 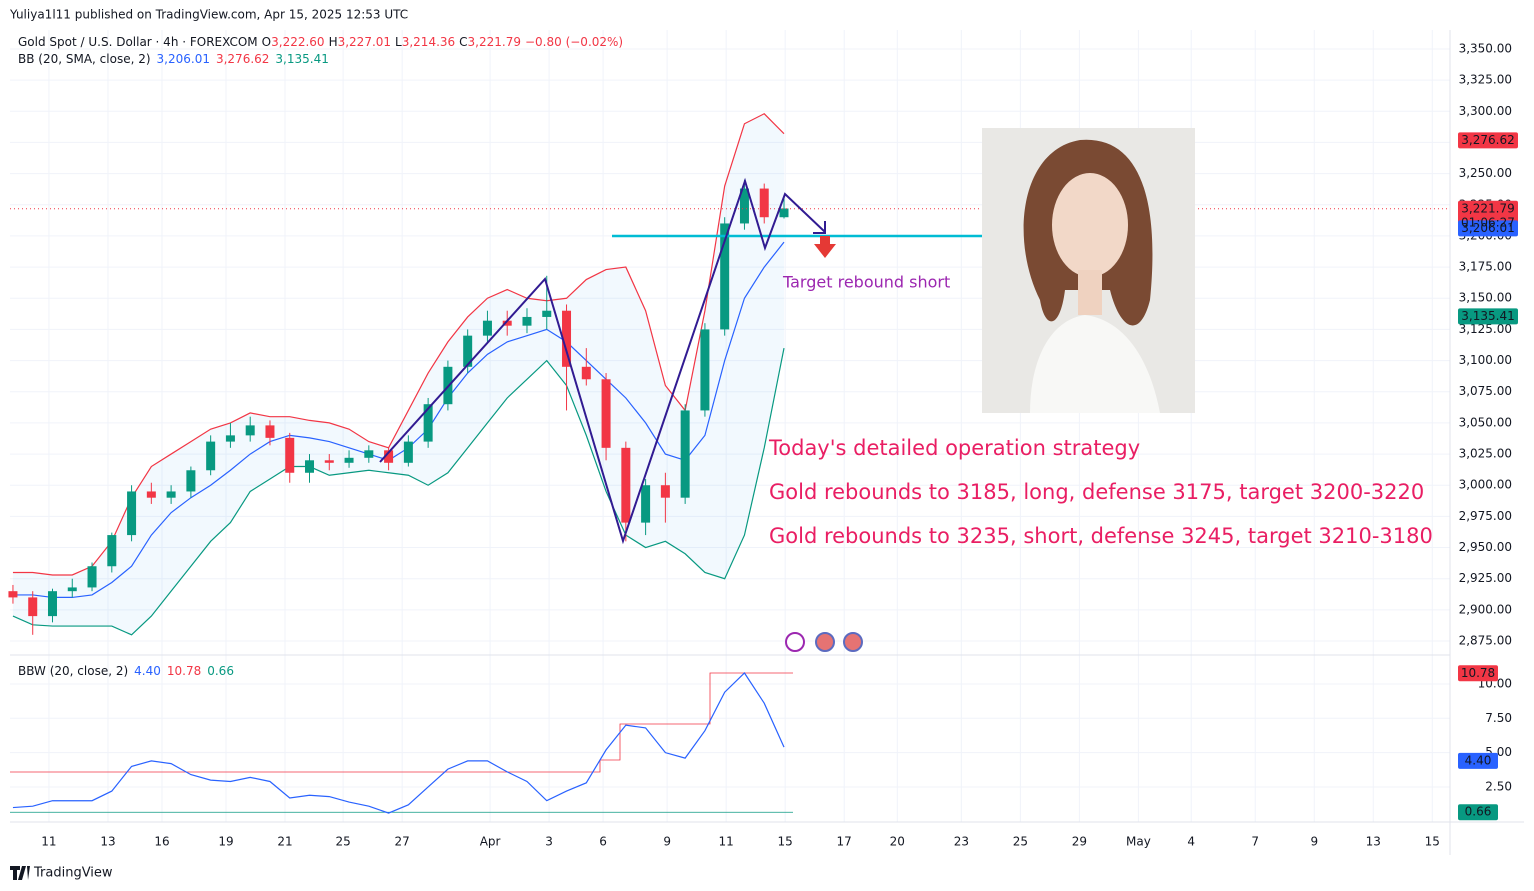 I want to click on x-tick-label: 16, so click(x=161, y=842).